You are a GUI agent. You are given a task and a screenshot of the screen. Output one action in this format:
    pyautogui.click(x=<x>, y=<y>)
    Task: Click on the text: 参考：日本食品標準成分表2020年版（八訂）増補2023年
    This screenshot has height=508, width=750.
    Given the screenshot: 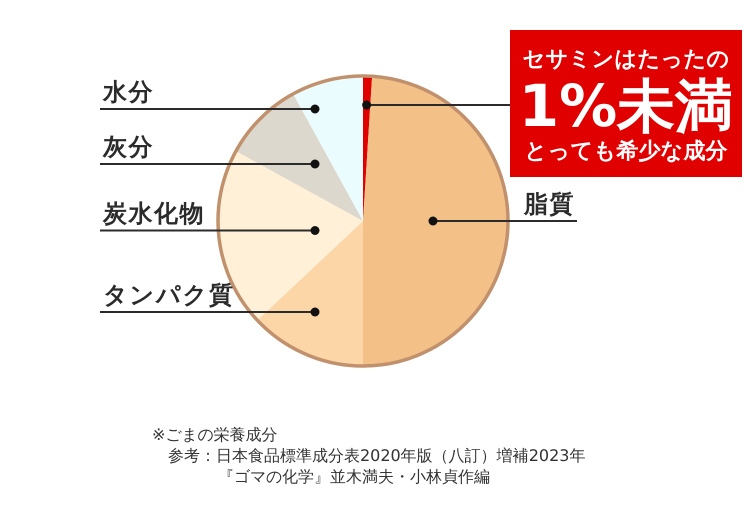 What is the action you would take?
    pyautogui.click(x=377, y=455)
    